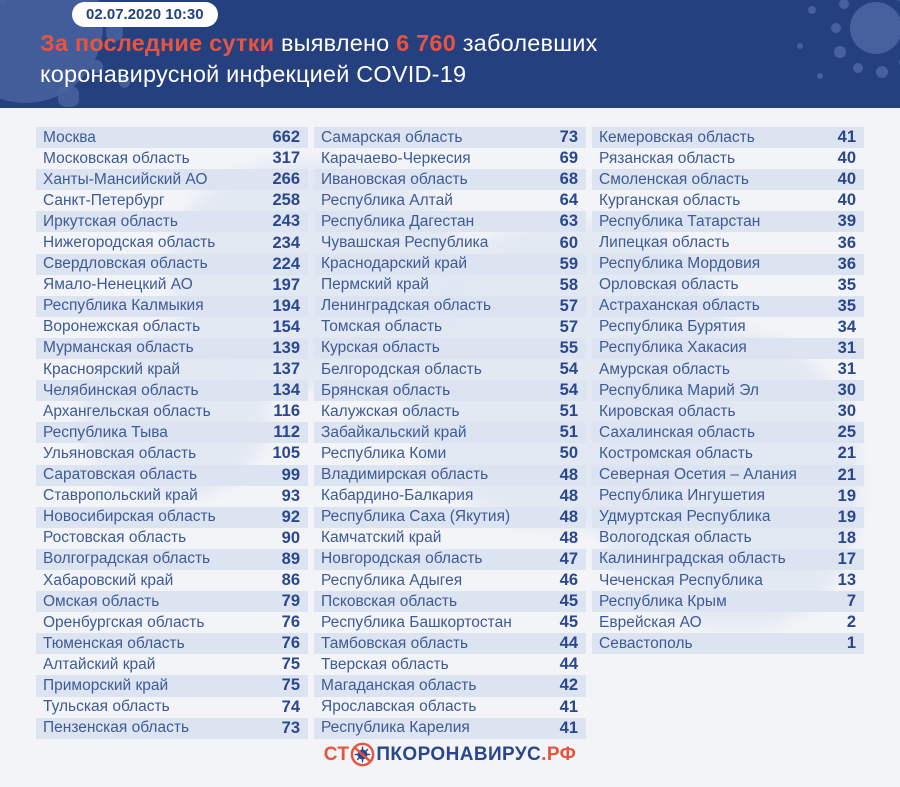  What do you see at coordinates (450, 348) in the screenshot?
I see `table-row: Курская область 55` at bounding box center [450, 348].